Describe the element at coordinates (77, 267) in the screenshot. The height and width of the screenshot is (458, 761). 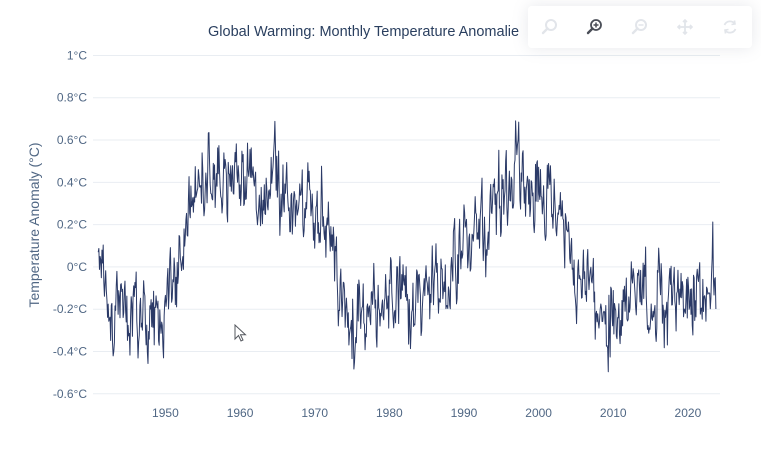
I see `y-tick-label: 0°C` at that location.